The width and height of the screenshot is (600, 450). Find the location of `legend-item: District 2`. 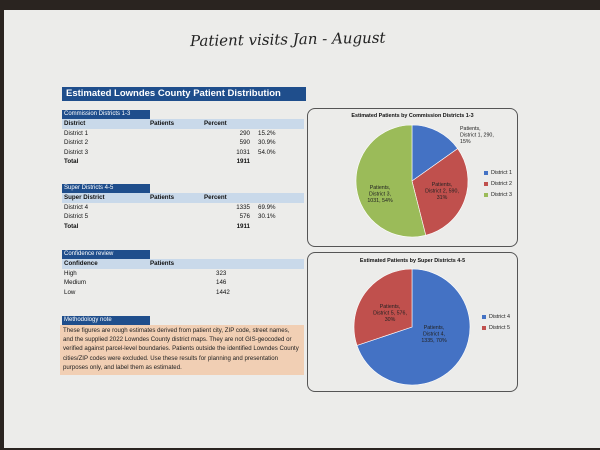

legend-item: District 2 is located at coordinates (498, 183).